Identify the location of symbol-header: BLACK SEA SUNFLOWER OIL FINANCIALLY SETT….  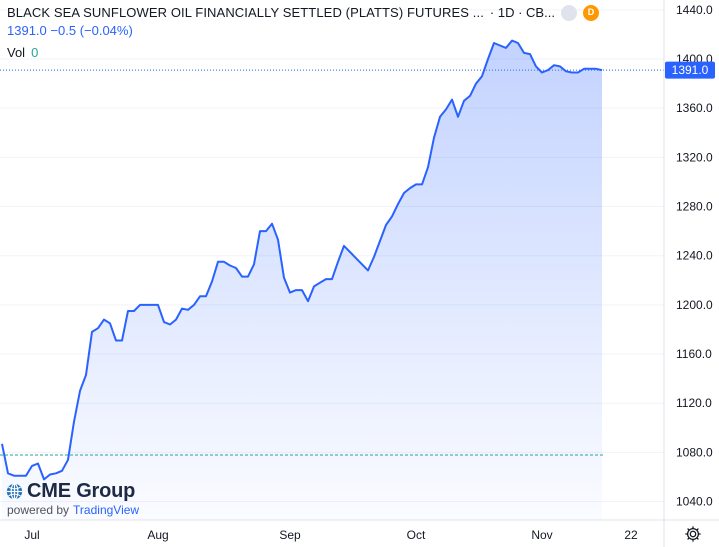
(303, 32).